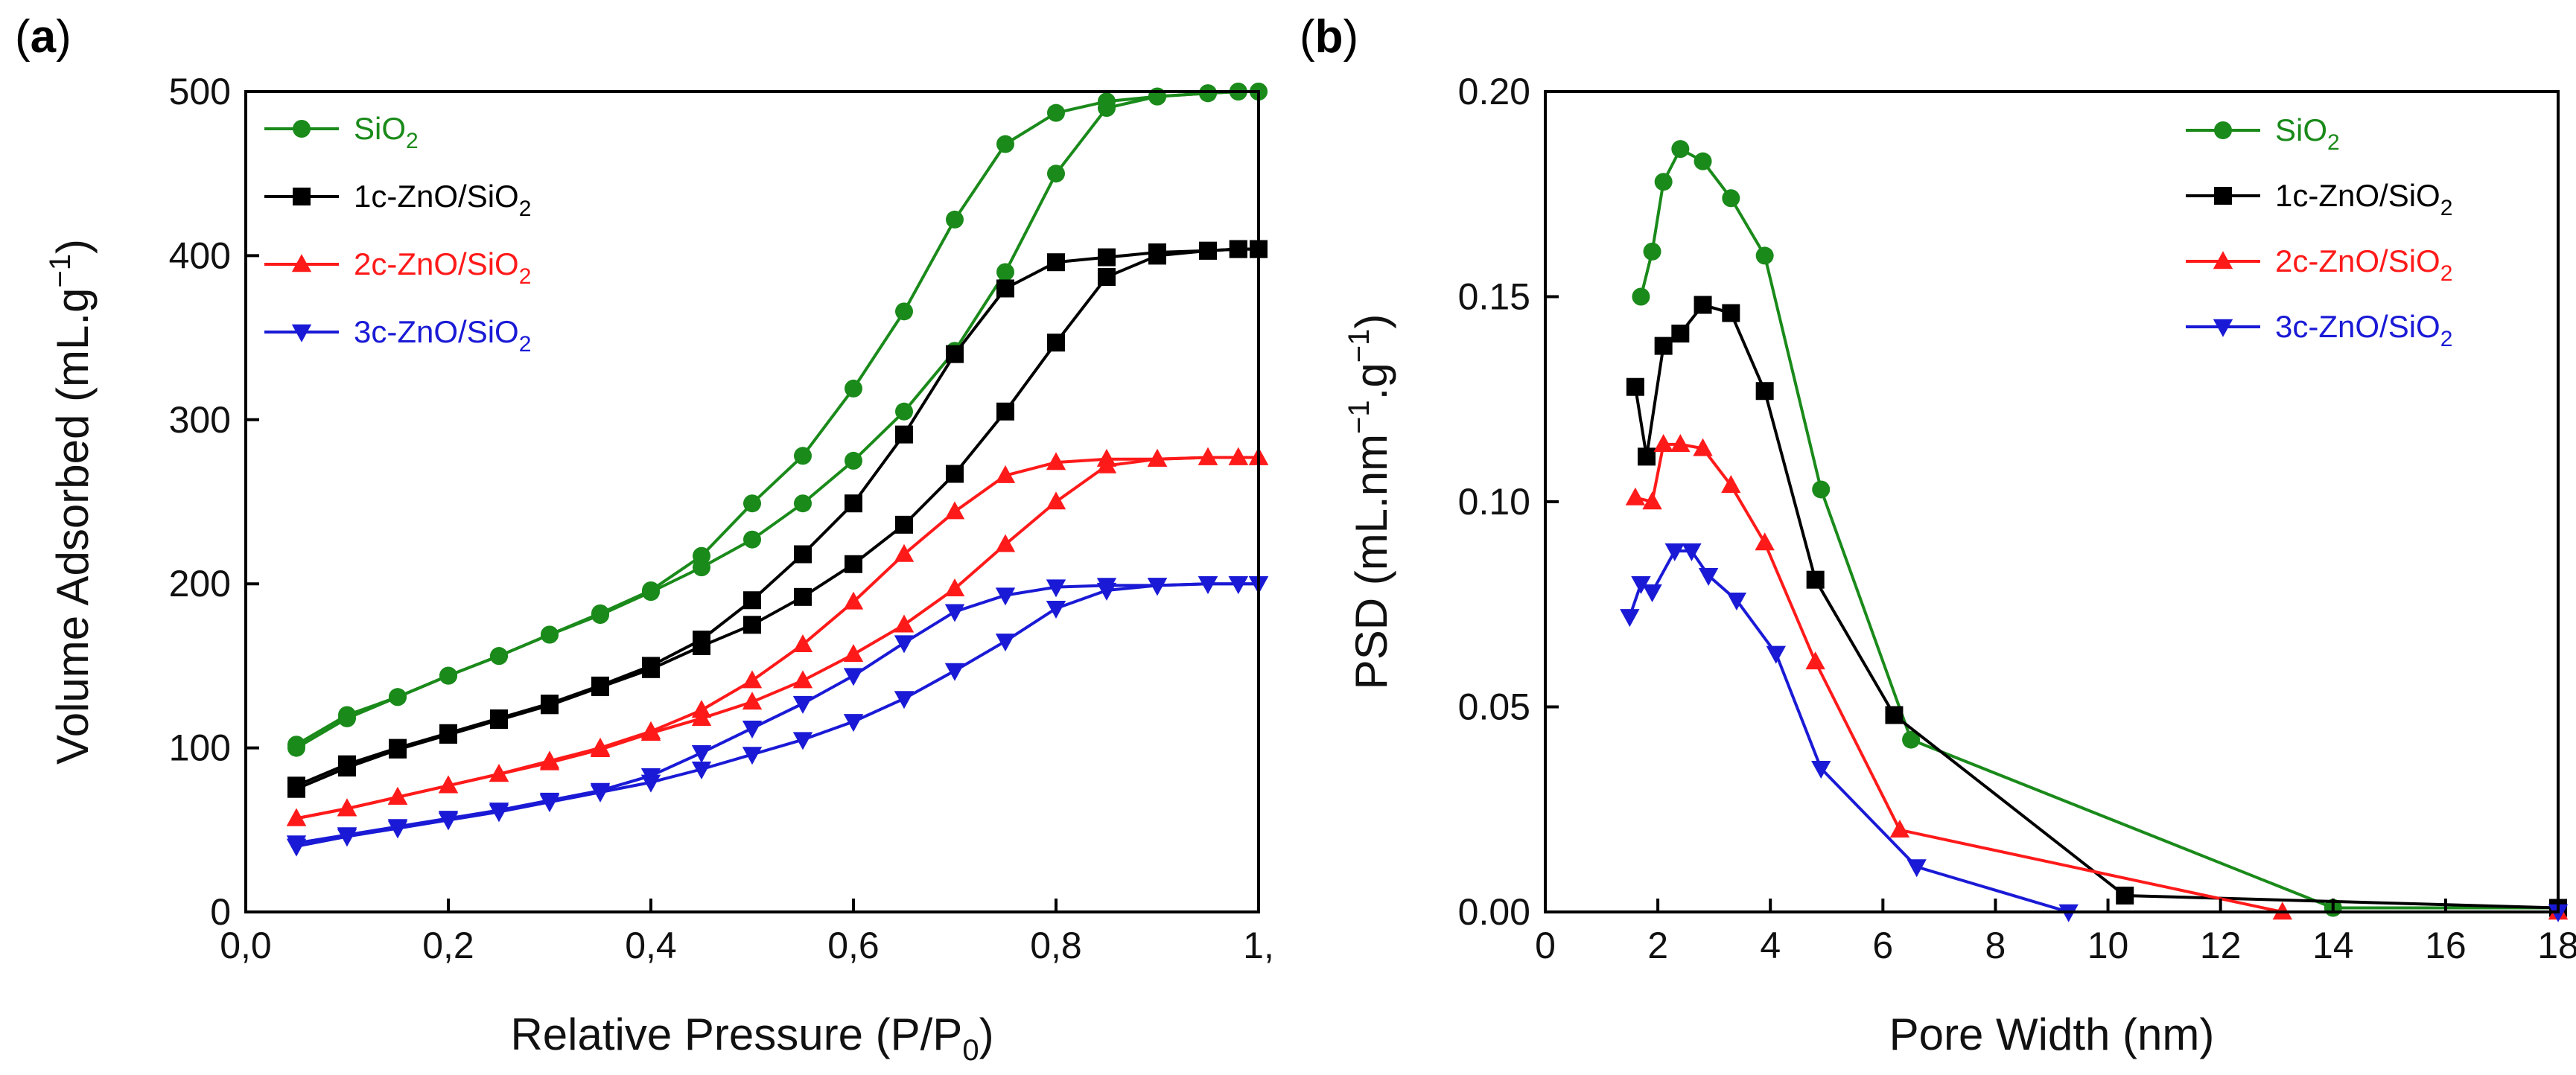 The image size is (2576, 1075). Describe the element at coordinates (1056, 946) in the screenshot. I see `x-tick-label: 0,8` at that location.